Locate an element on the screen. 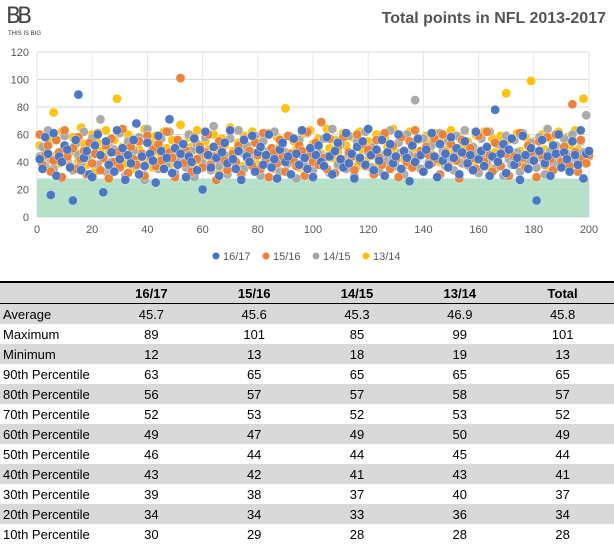 Image resolution: width=614 pixels, height=544 pixels. stats-header-cell: 15/16 is located at coordinates (254, 293).